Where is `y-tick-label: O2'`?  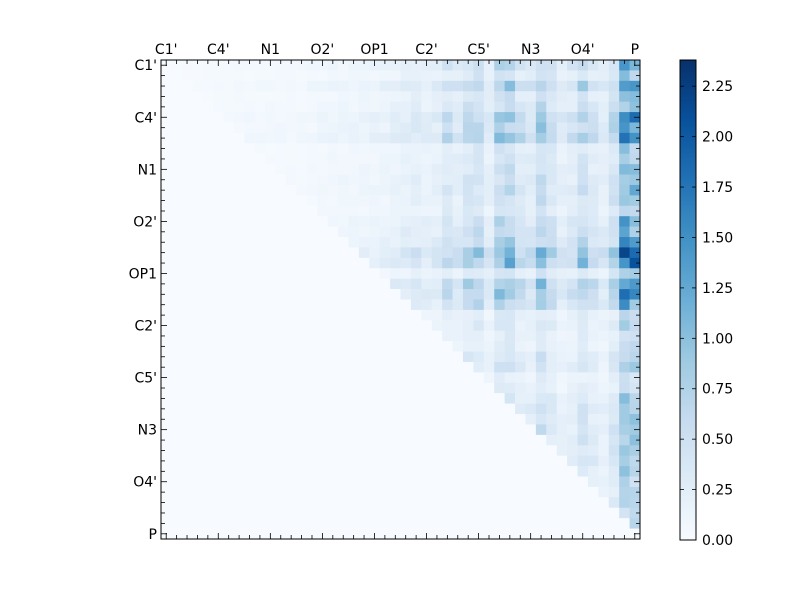
y-tick-label: O2' is located at coordinates (145, 222).